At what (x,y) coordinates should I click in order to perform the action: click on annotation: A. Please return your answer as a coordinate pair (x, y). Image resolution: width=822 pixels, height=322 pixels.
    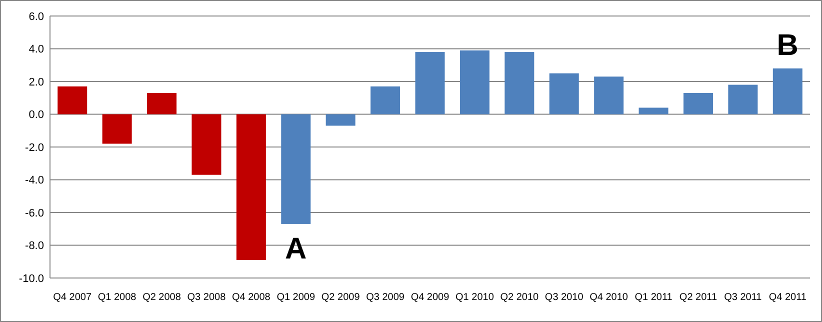
    Looking at the image, I should click on (296, 249).